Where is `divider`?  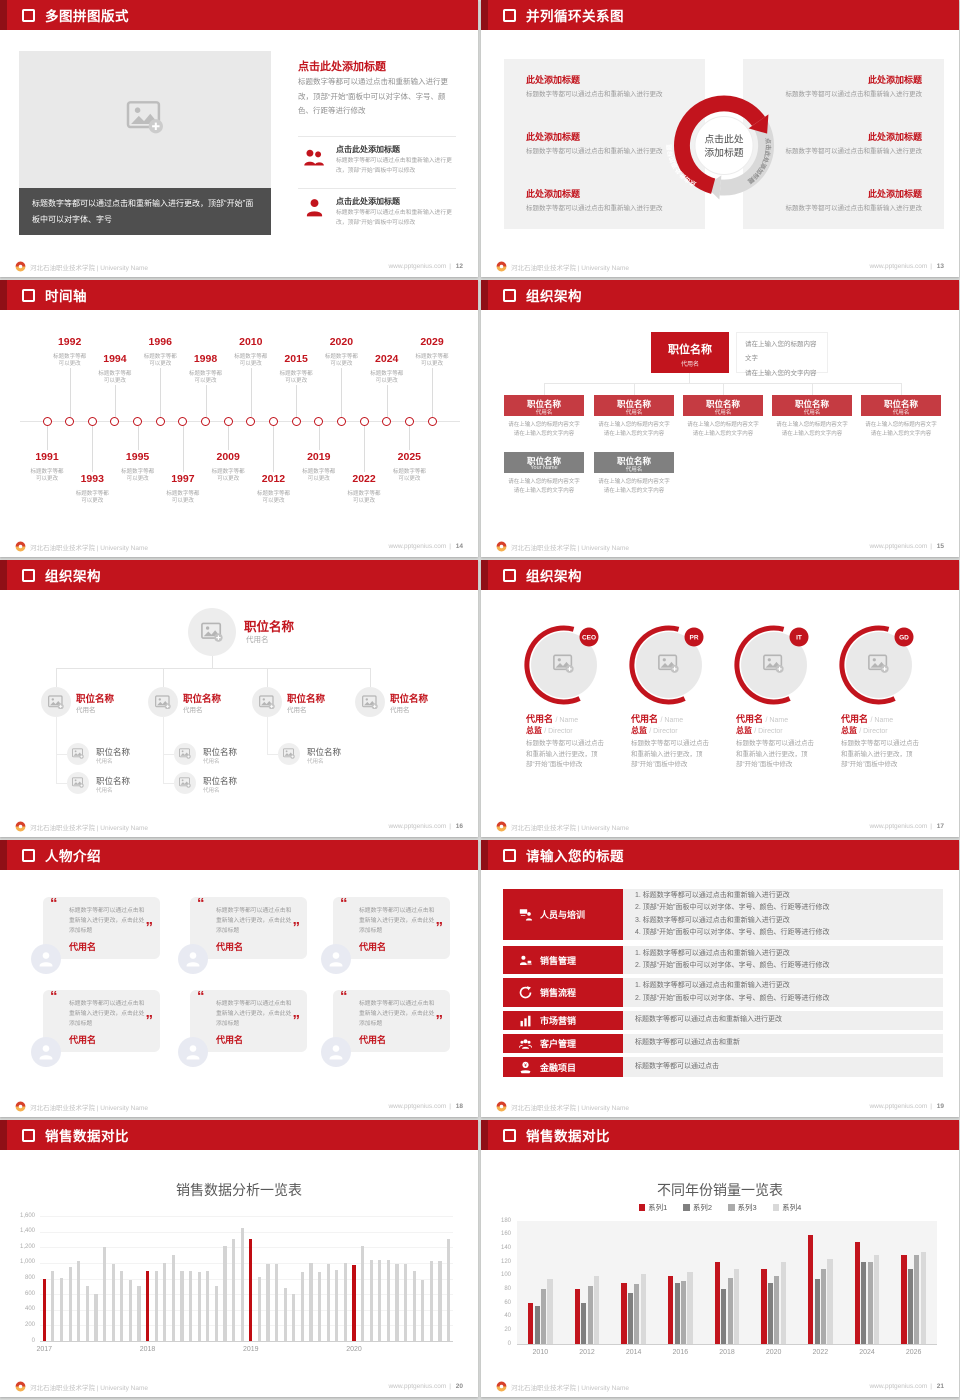 divider is located at coordinates (377, 136).